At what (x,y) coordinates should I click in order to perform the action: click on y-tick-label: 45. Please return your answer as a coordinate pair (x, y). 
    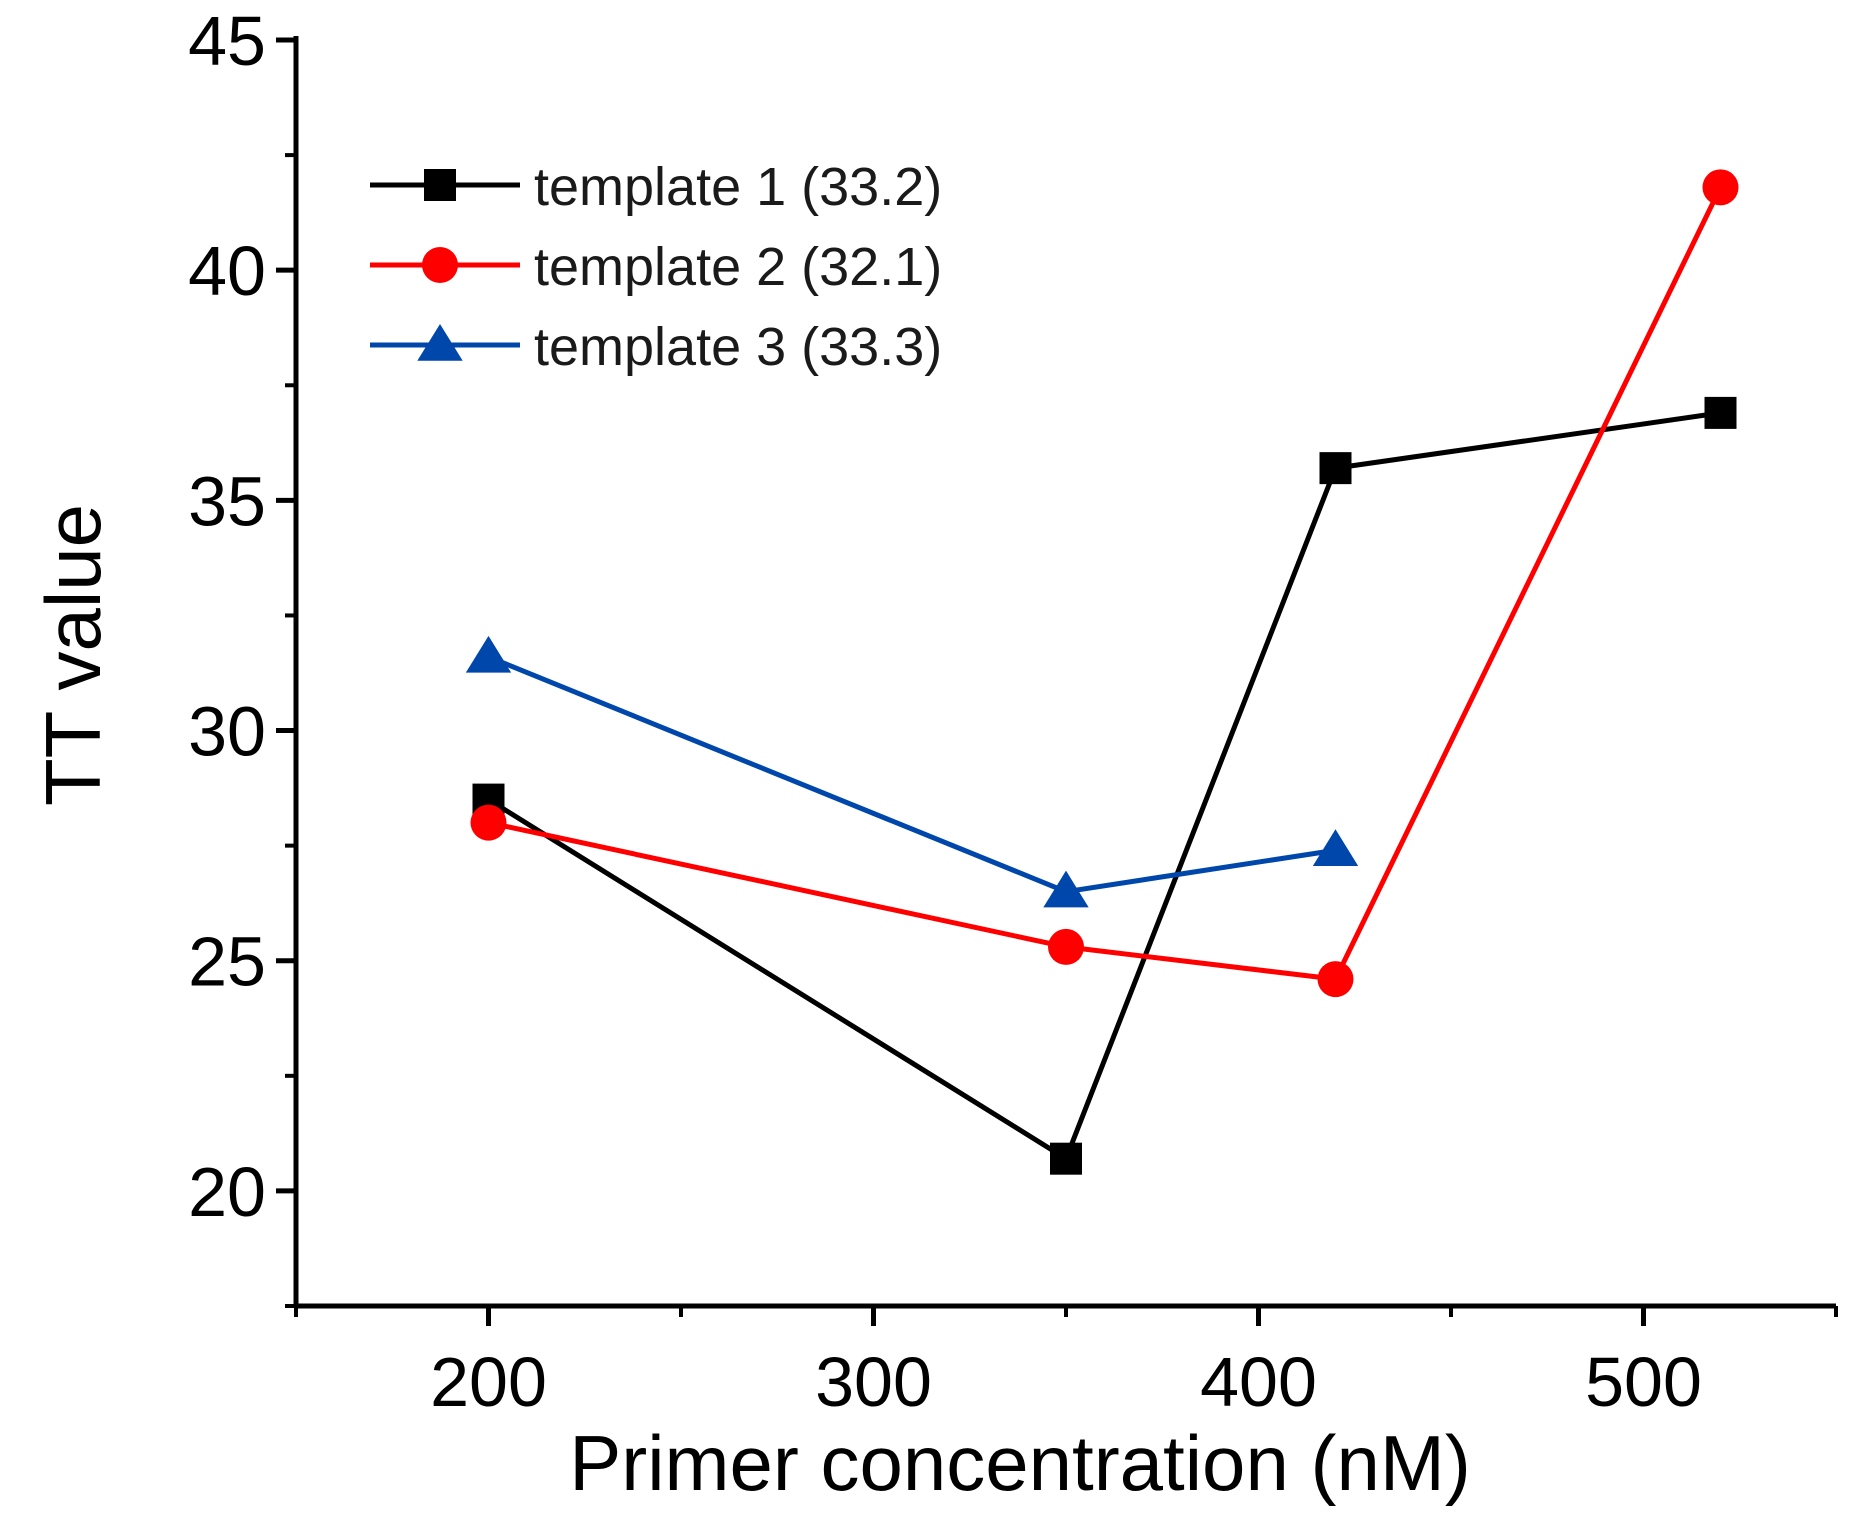
    Looking at the image, I should click on (227, 41).